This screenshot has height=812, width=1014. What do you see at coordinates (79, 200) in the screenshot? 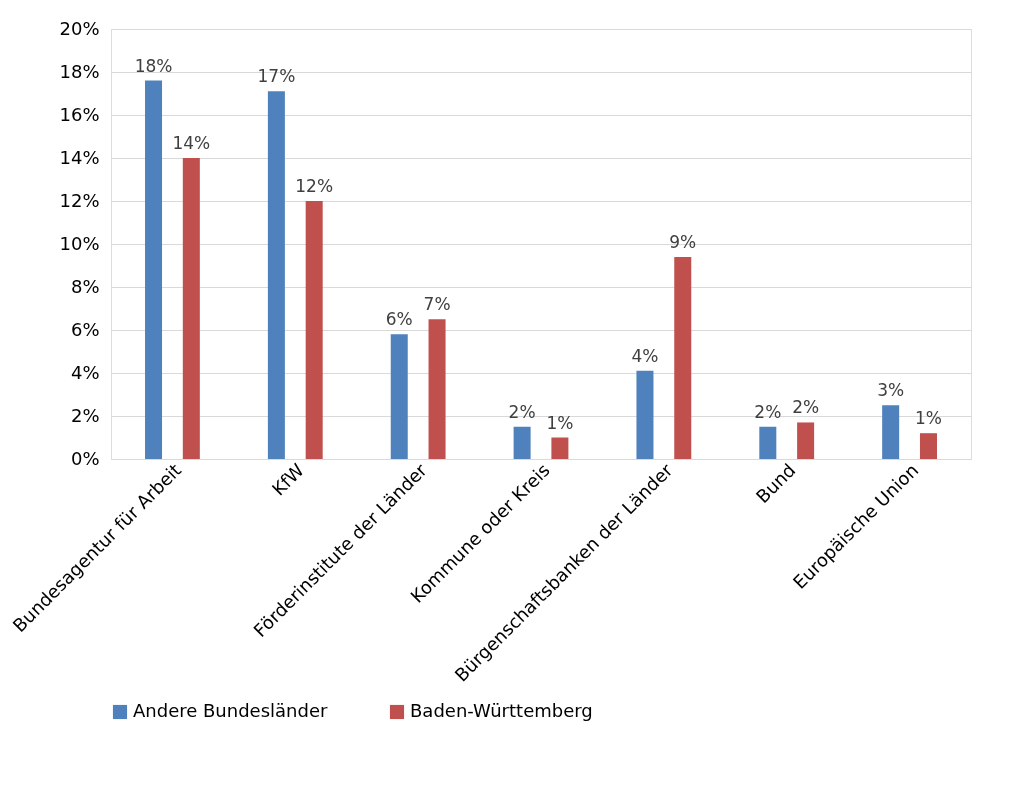
I see `y-tick-label: 12%` at bounding box center [79, 200].